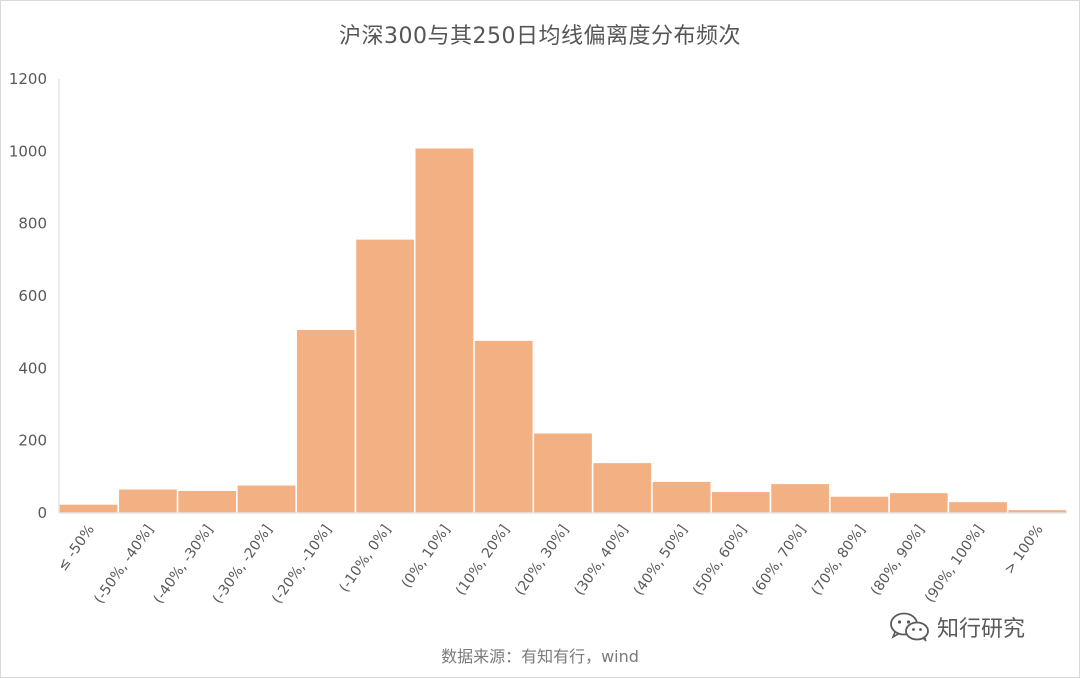  What do you see at coordinates (839, 560) in the screenshot?
I see `x-tick-label: (70%, 80%]` at bounding box center [839, 560].